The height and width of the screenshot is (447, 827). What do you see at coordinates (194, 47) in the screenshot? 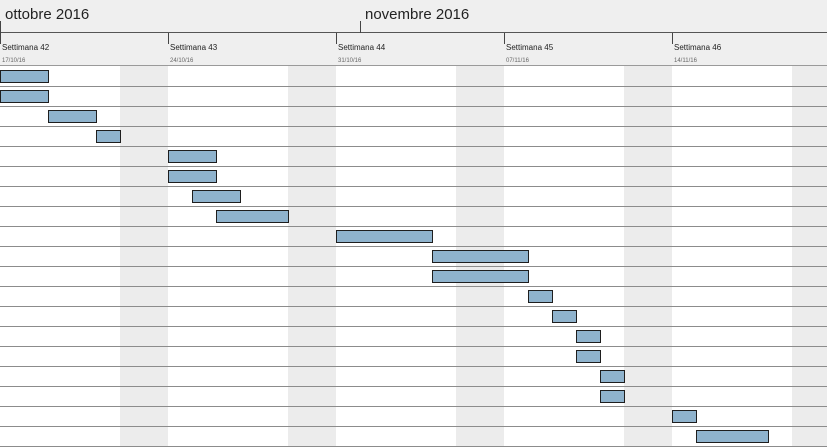
I see `week-label: Settimana 43` at bounding box center [194, 47].